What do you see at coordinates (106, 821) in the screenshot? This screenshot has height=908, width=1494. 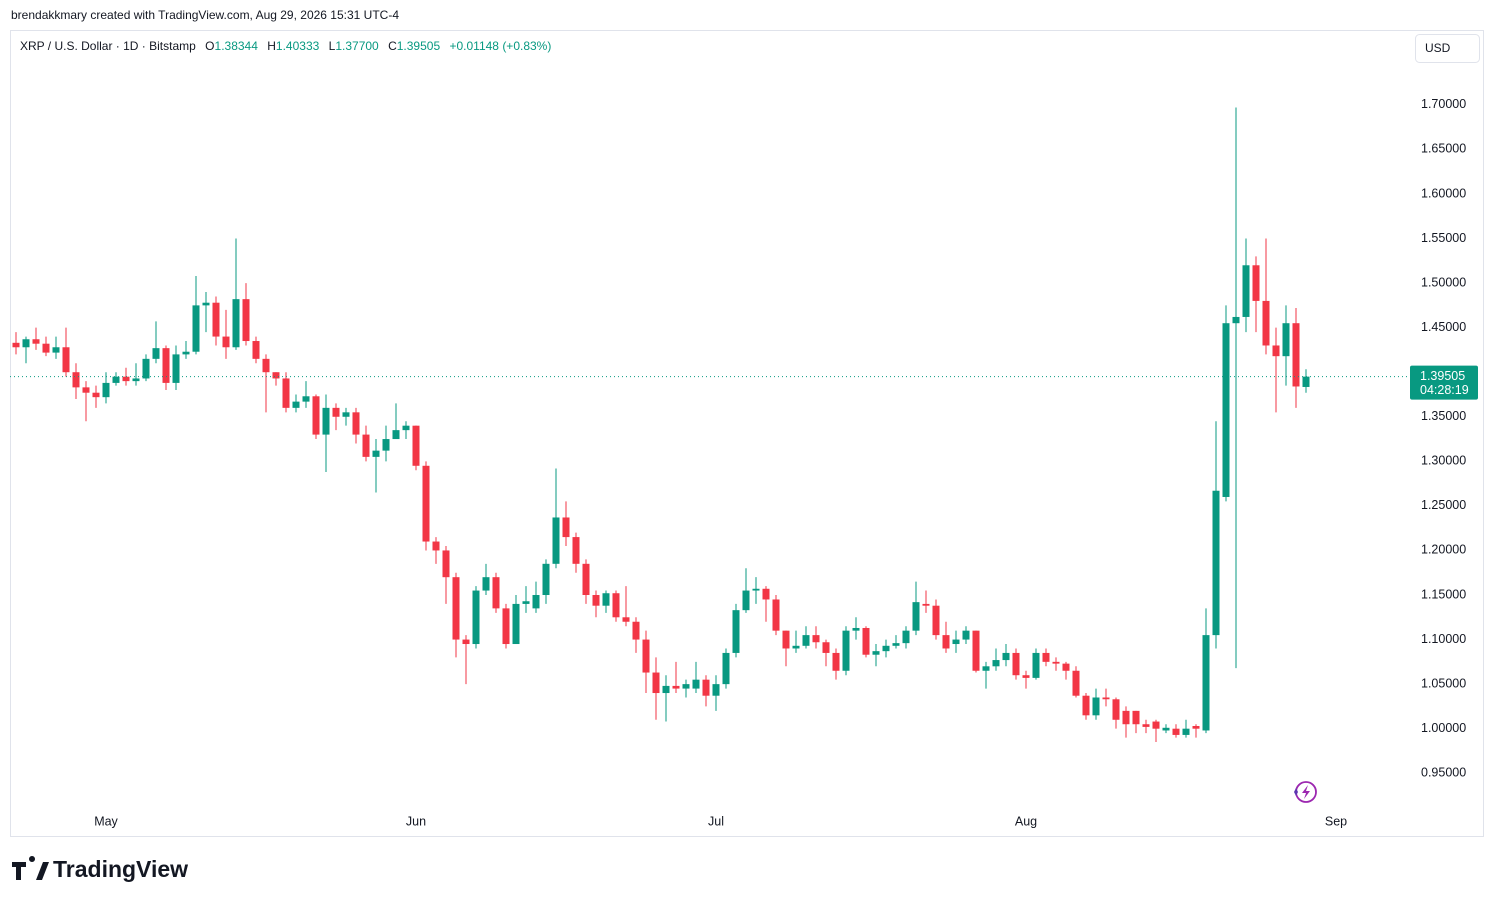 I see `x-tick-label: May` at bounding box center [106, 821].